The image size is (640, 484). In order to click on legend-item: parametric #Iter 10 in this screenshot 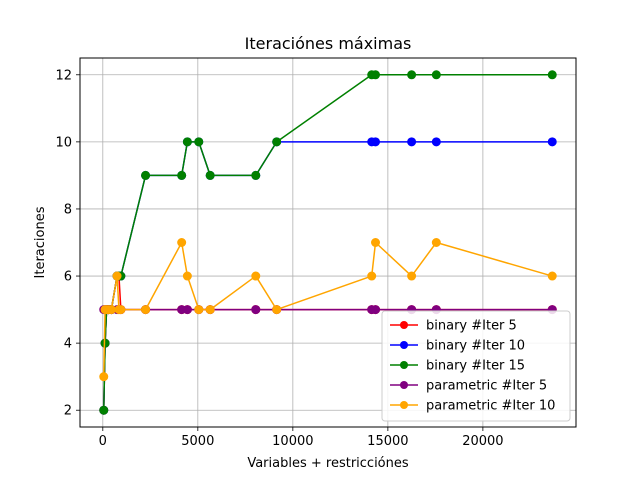, I will do `click(472, 406)`.